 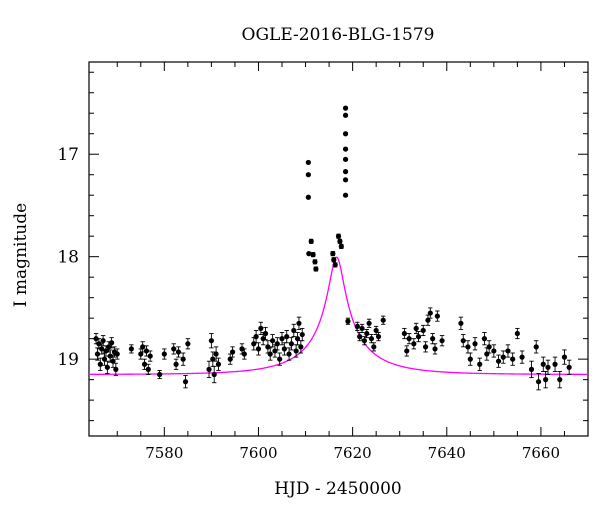 I want to click on x-tick-label: 7640, so click(x=447, y=453).